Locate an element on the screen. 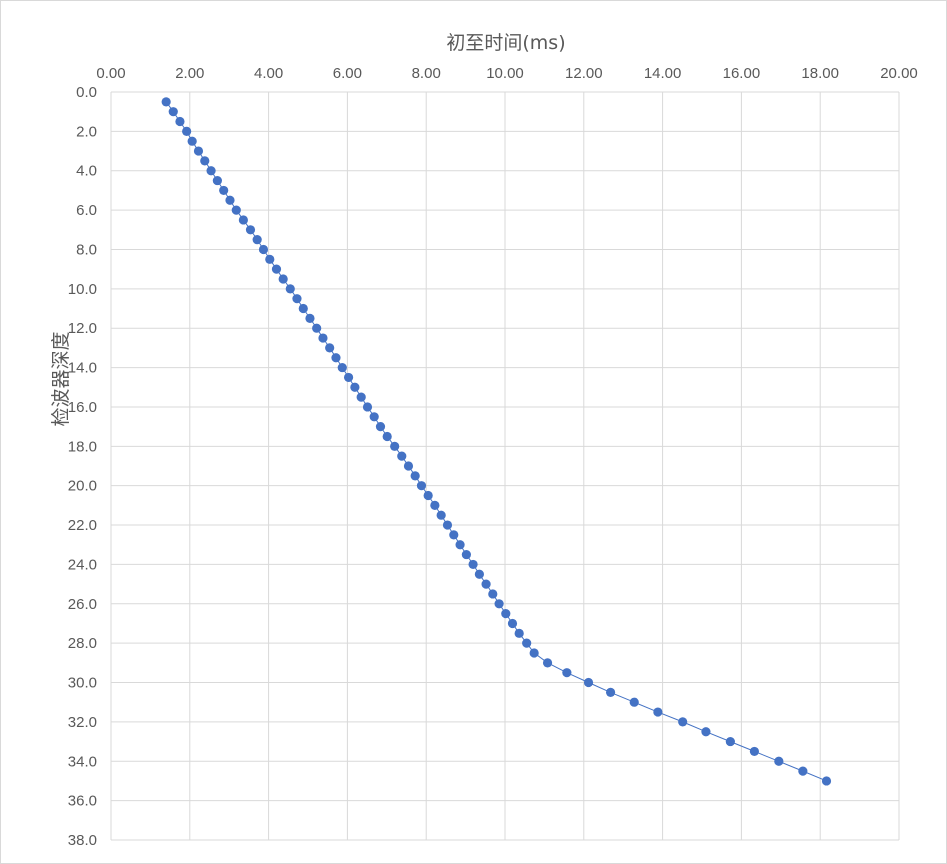 This screenshot has width=947, height=864. y-tick-label: 22.0 is located at coordinates (82, 525).